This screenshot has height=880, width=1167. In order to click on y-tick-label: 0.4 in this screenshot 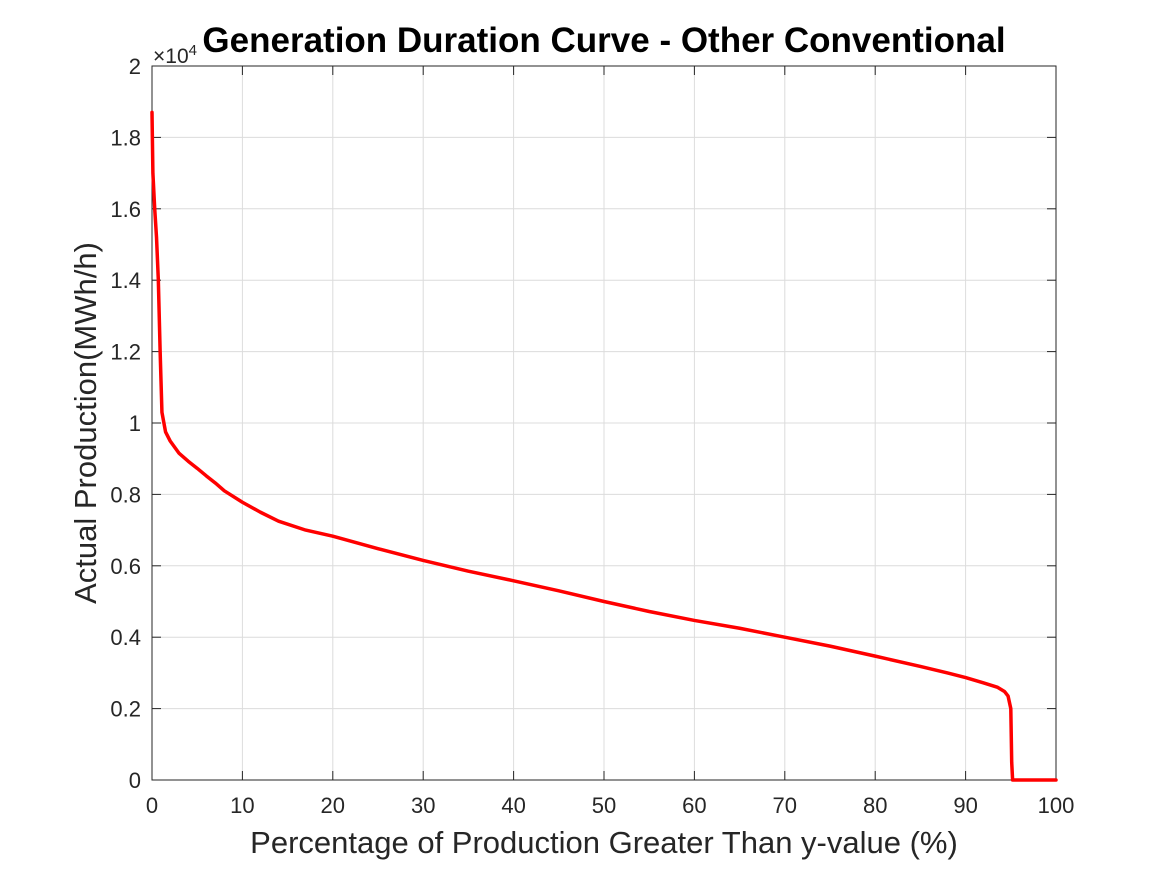, I will do `click(125, 637)`.